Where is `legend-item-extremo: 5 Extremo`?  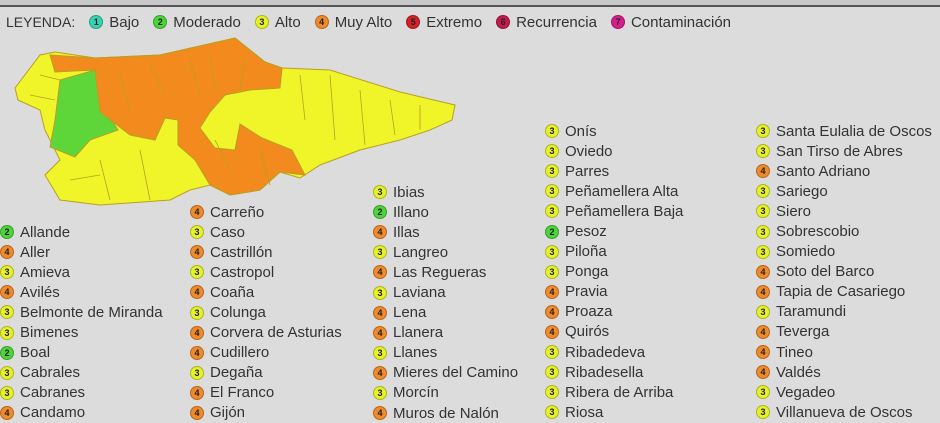 legend-item-extremo: 5 Extremo is located at coordinates (444, 22).